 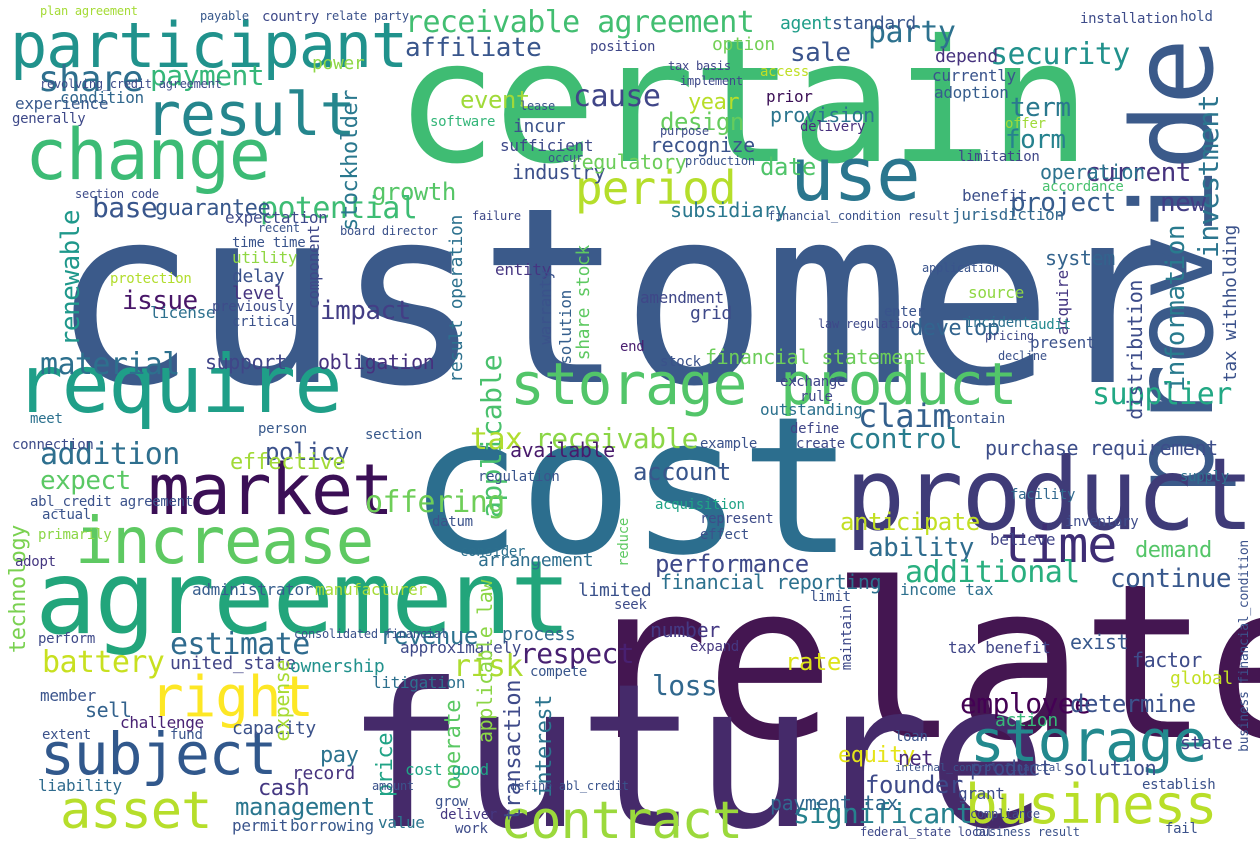 I want to click on word-storage-product: storage product, so click(x=764, y=384).